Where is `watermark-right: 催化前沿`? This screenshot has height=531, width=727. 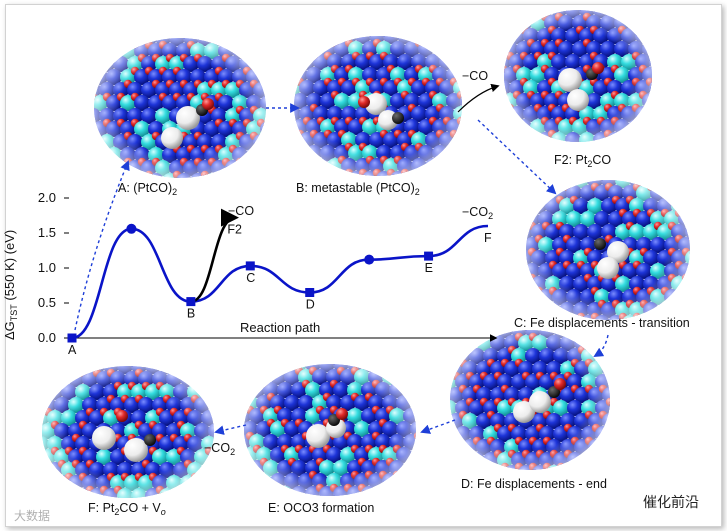
watermark-right: 催化前沿 is located at coordinates (671, 502).